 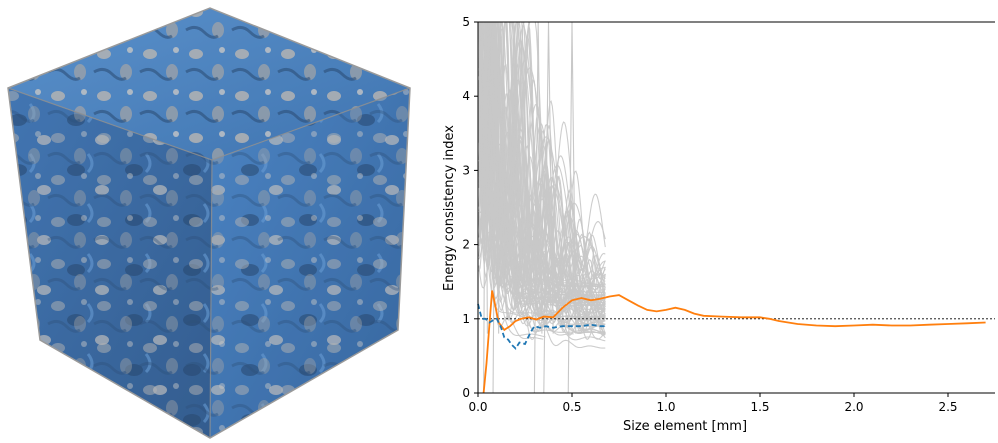 What do you see at coordinates (853, 407) in the screenshot?
I see `x-tick-label: 2.0` at bounding box center [853, 407].